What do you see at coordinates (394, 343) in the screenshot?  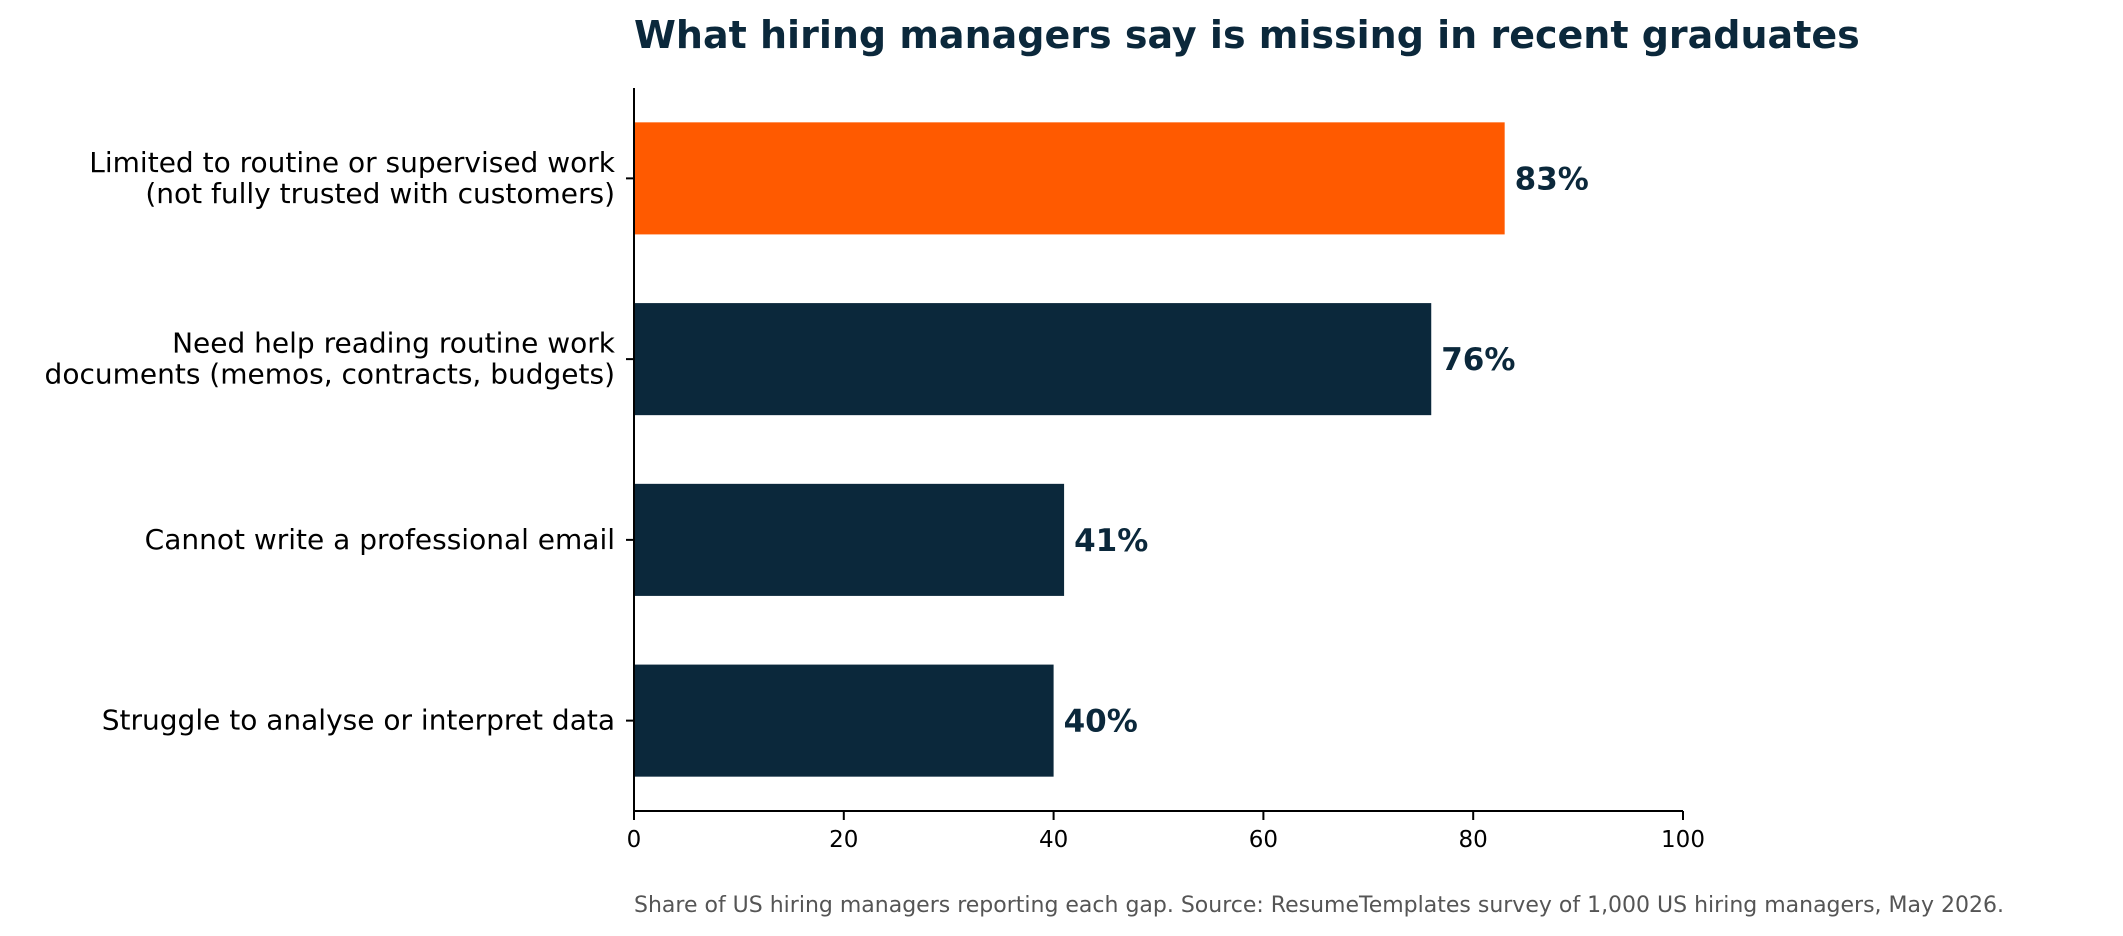 I see `category-label-line: Need help reading routine work` at bounding box center [394, 343].